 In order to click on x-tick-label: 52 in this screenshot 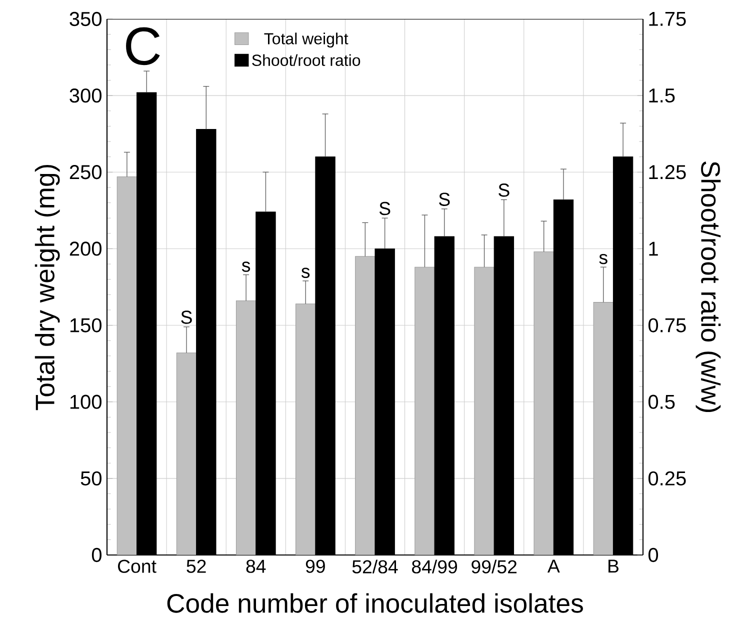, I will do `click(196, 566)`.